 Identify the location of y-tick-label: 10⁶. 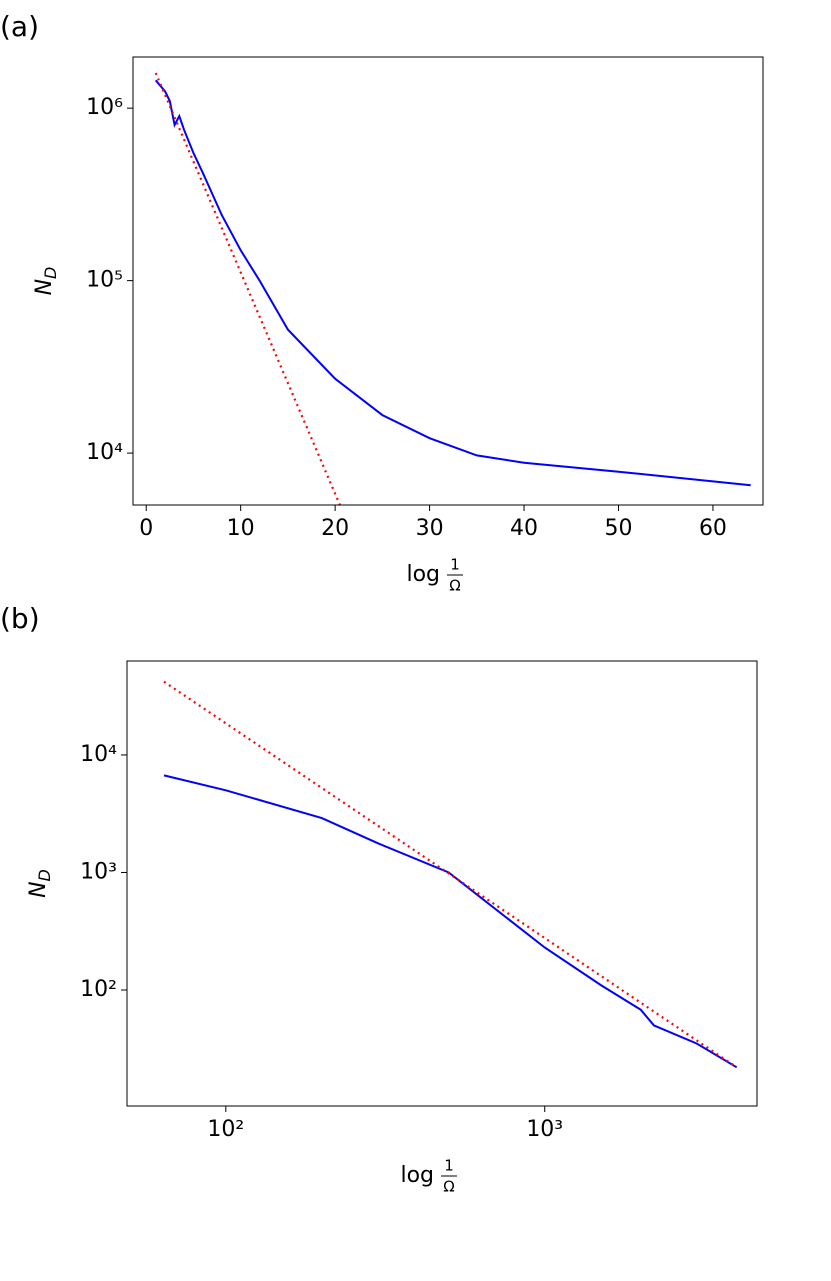
(104, 107).